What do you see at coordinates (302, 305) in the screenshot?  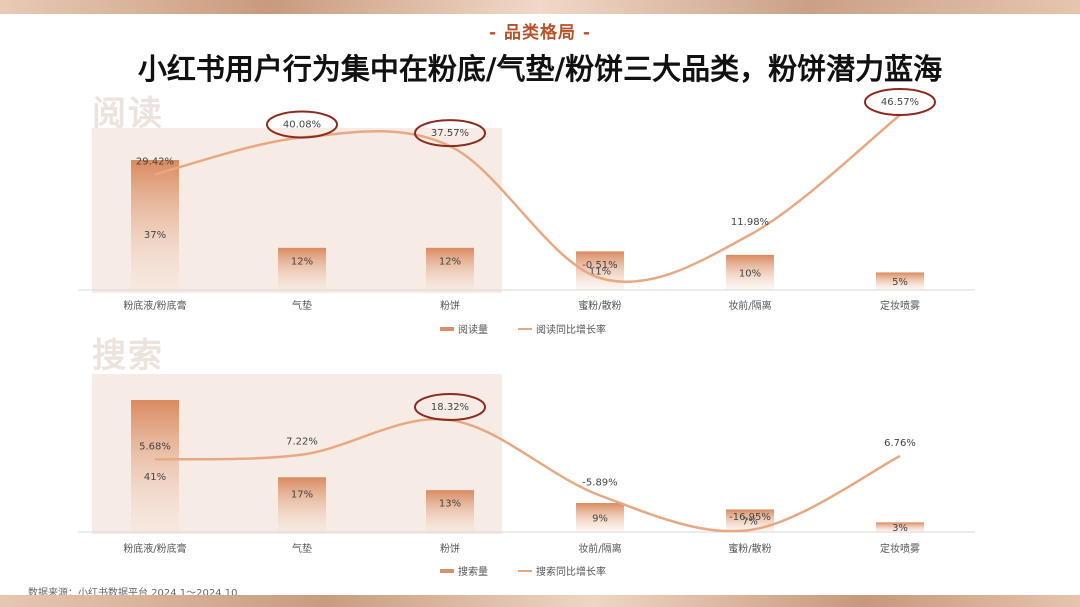 I see `reading-category-label: 气垫` at bounding box center [302, 305].